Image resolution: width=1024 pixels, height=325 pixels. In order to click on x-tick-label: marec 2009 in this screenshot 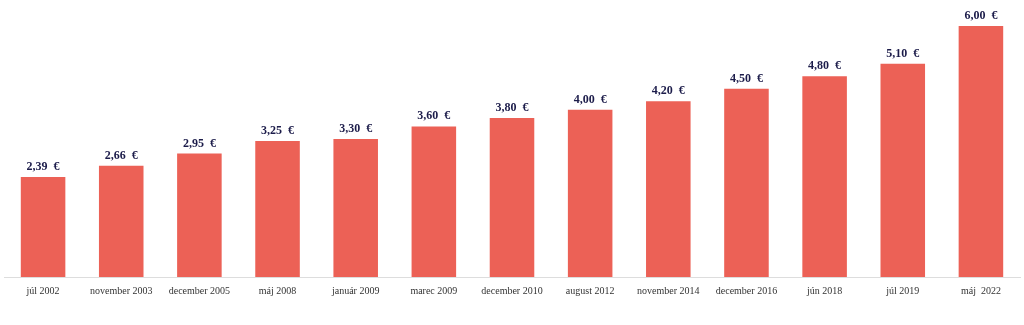, I will do `click(434, 290)`.